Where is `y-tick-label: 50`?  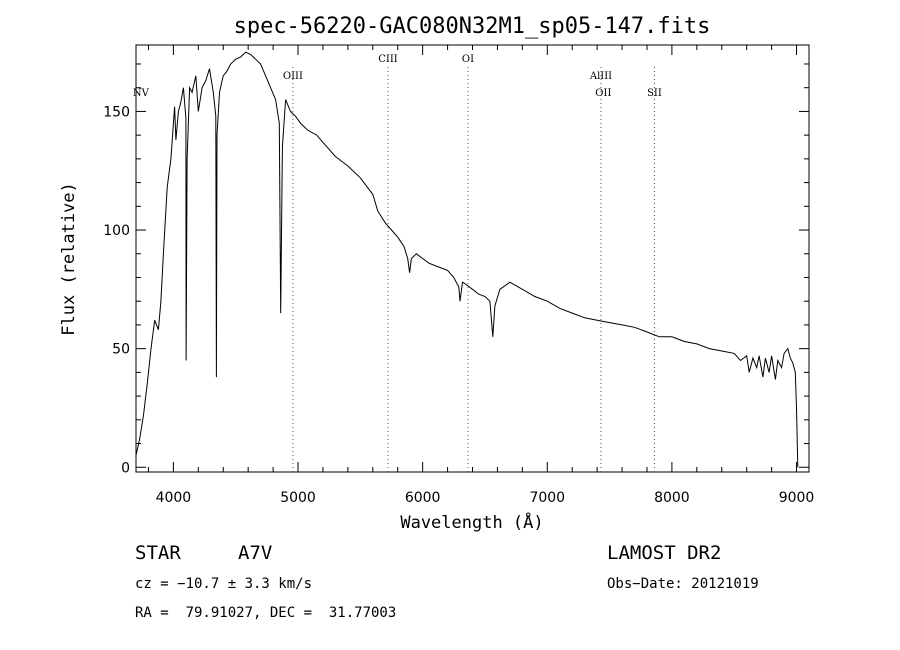
y-tick-label: 50 is located at coordinates (121, 350).